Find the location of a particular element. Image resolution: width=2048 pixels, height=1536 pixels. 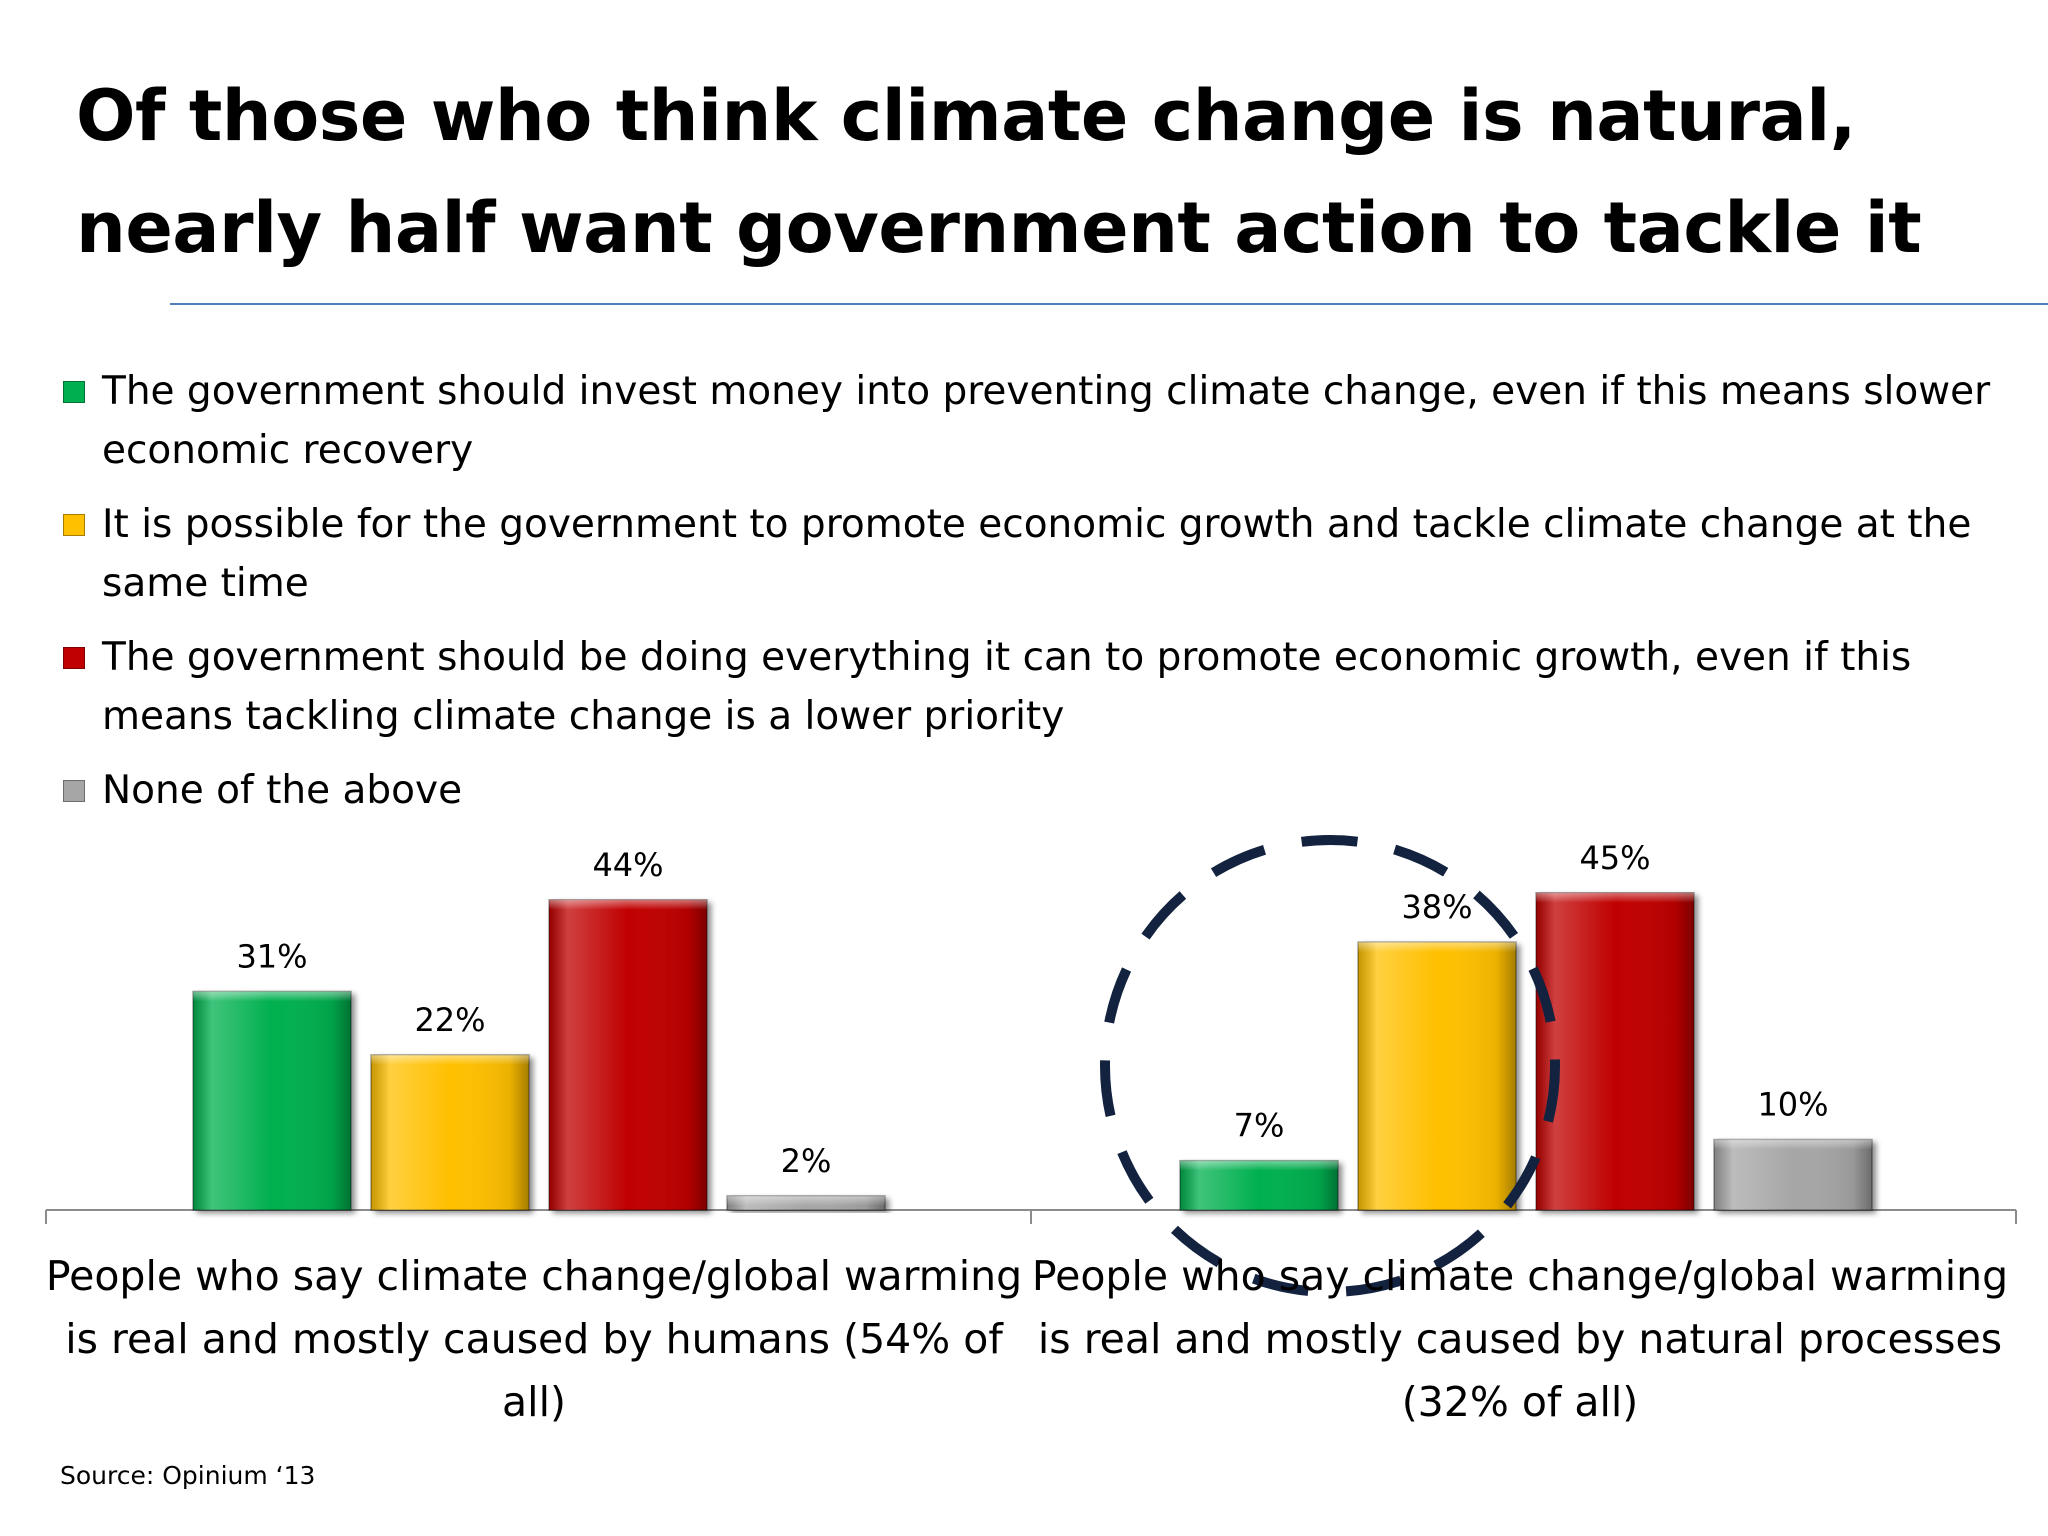

data-label-humans-both: 22% is located at coordinates (449, 1020).